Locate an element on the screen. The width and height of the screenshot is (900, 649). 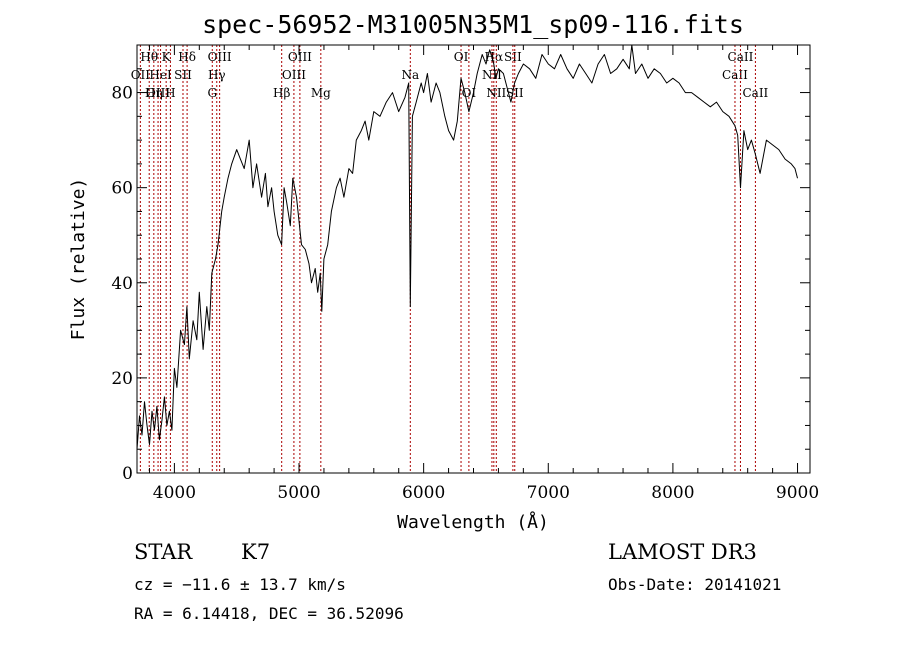
line-label: Hδ is located at coordinates (187, 57).